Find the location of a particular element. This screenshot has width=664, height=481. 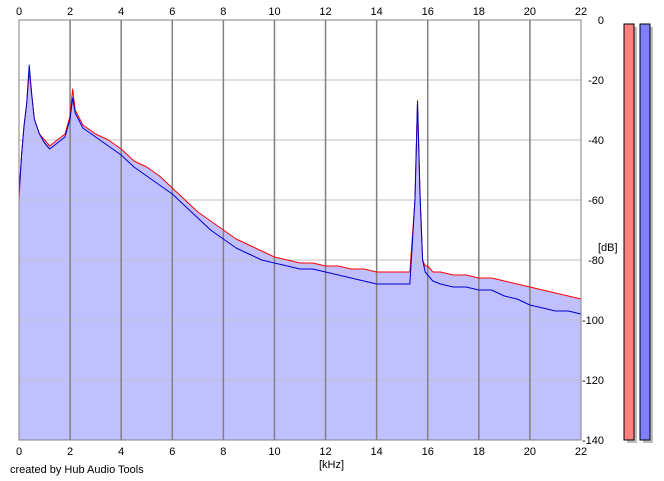

y-tick-label: -40 is located at coordinates (596, 141).